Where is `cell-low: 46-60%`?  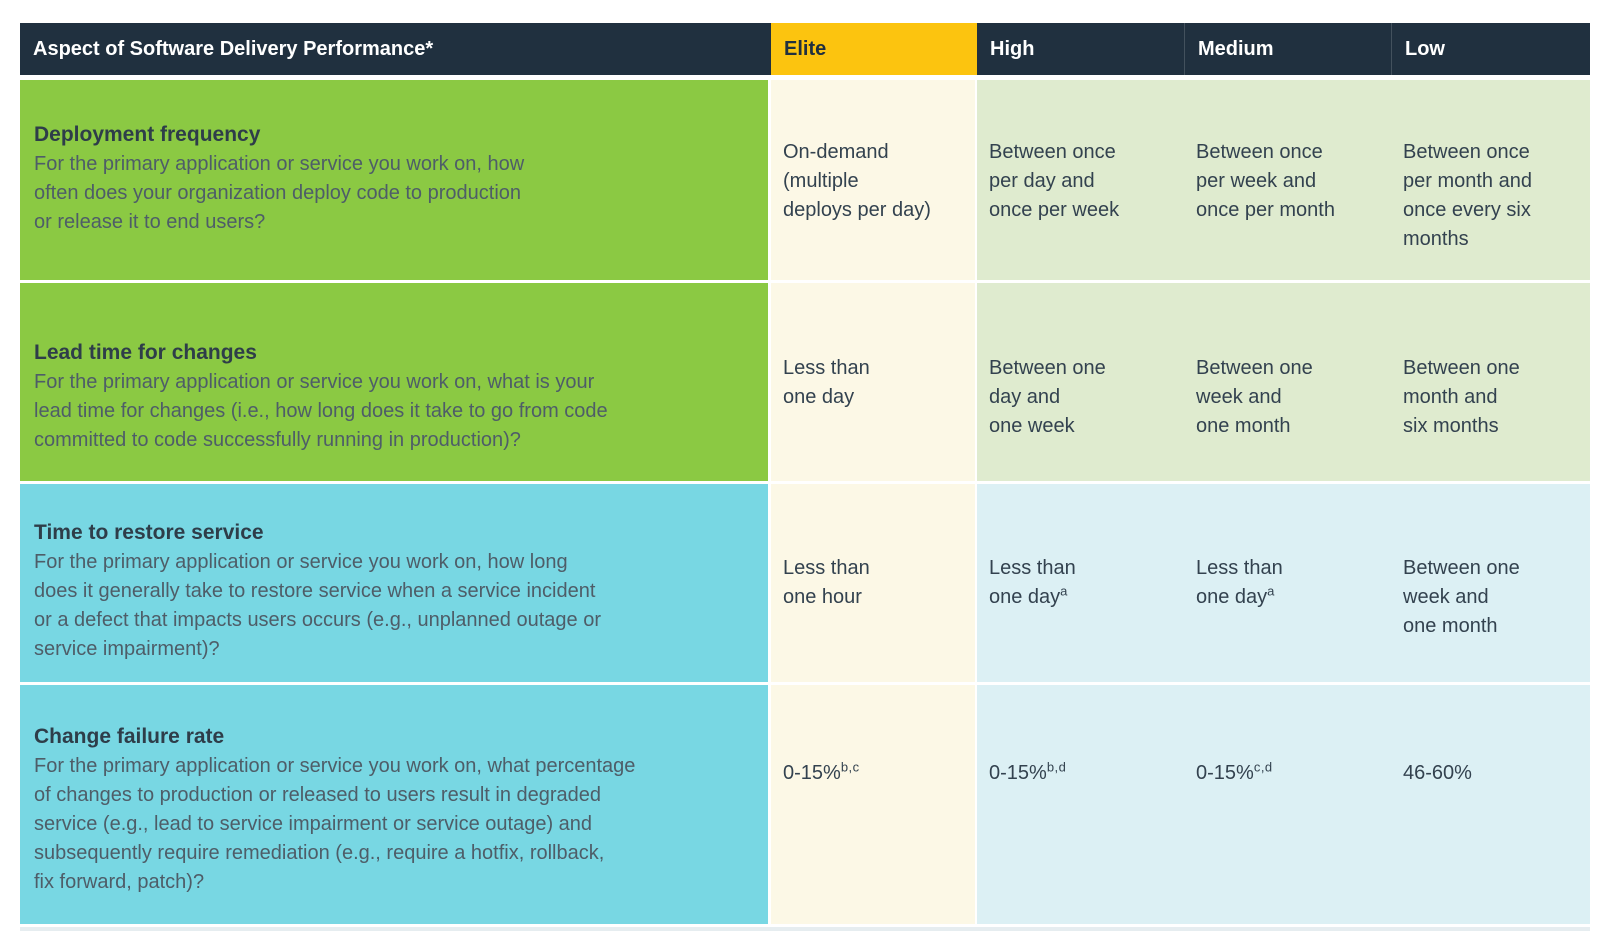
cell-low: 46-60% is located at coordinates (1490, 804).